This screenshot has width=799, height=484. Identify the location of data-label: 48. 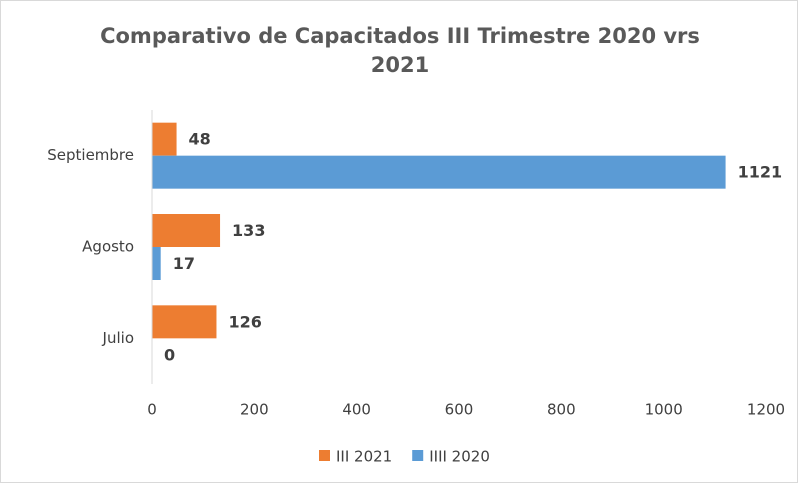
(200, 139).